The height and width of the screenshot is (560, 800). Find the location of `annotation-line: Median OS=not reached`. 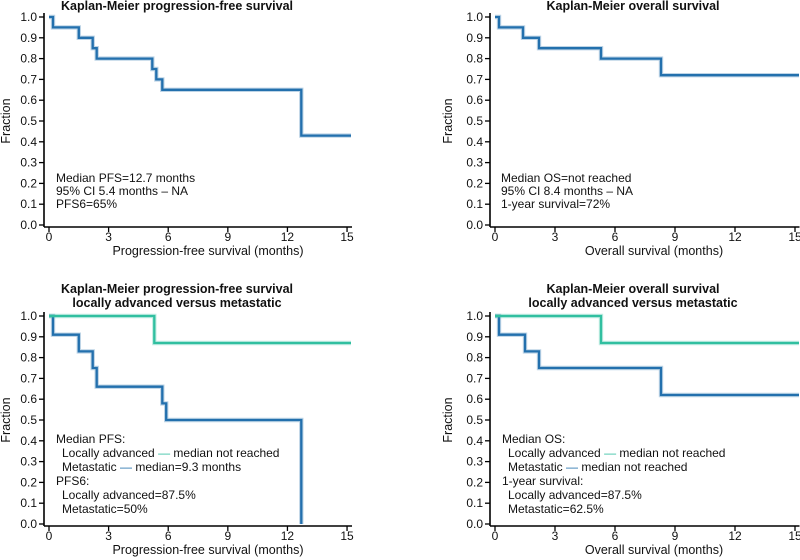

annotation-line: Median OS=not reached is located at coordinates (566, 178).